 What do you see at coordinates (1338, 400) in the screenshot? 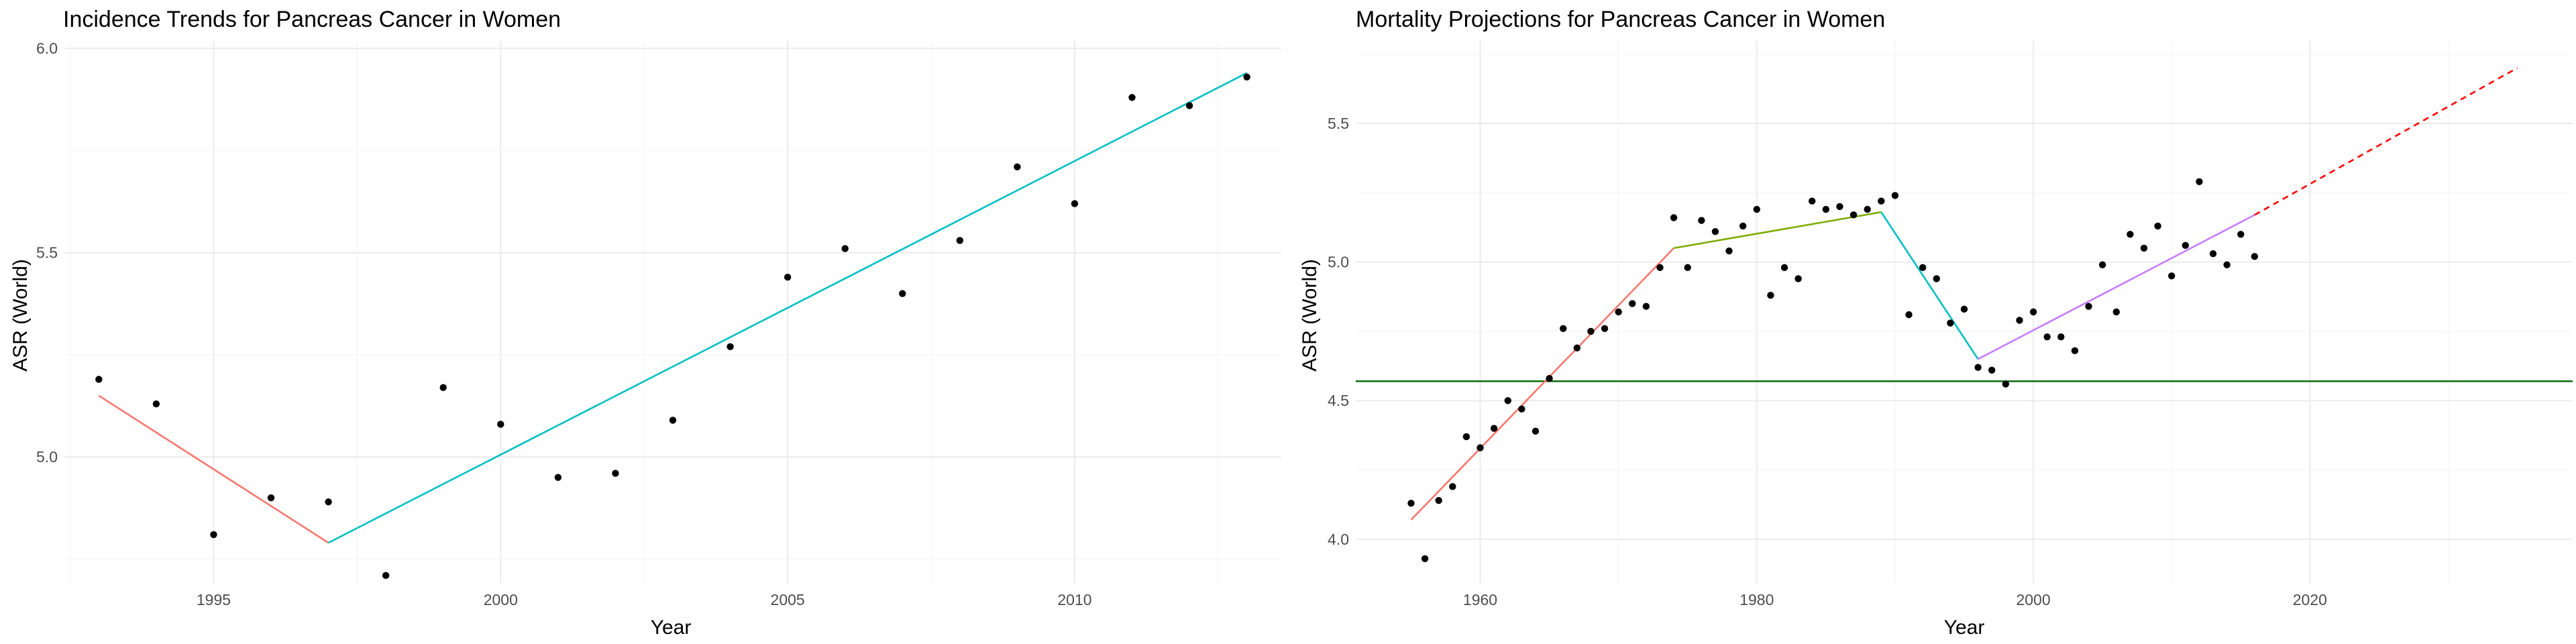
I see `y-tick-label: 4.5` at bounding box center [1338, 400].